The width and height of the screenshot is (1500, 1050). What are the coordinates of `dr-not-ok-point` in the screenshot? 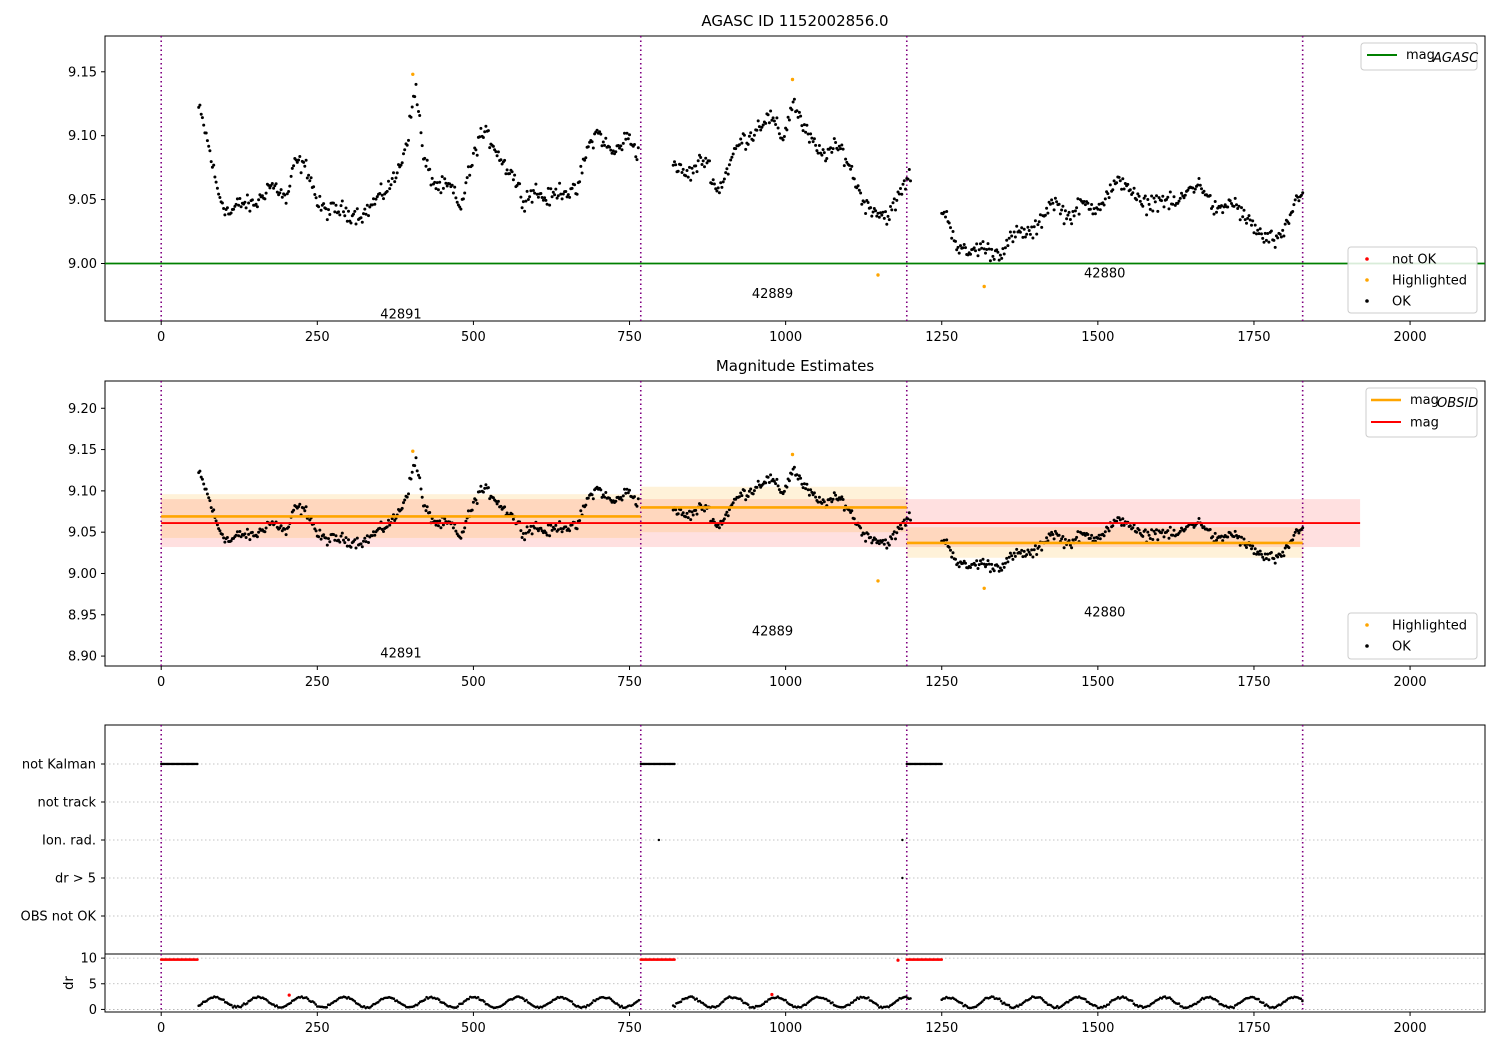 It's located at (941, 959).